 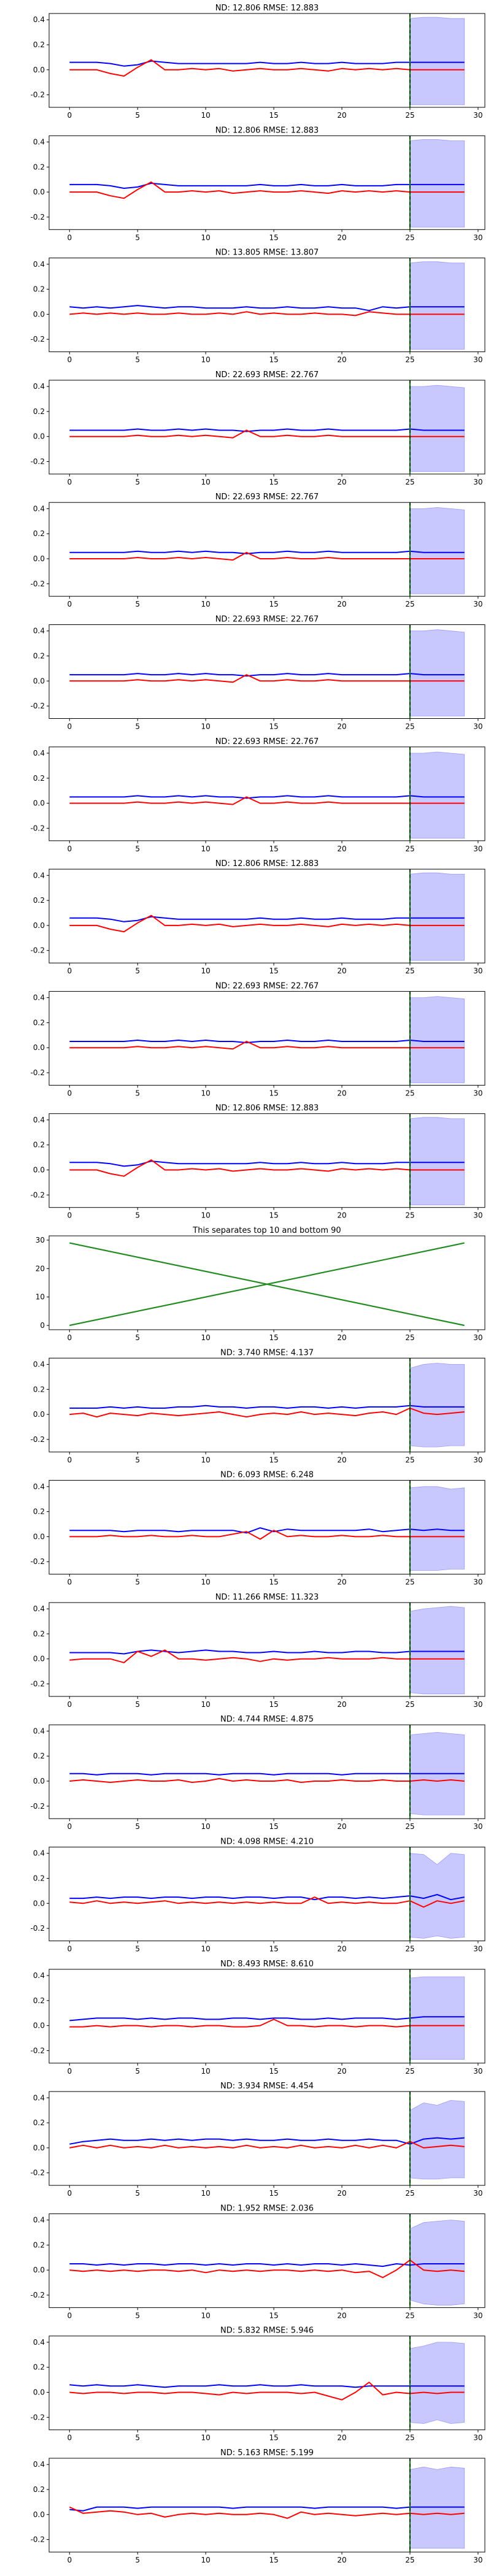 I want to click on y-tick-label: 30, so click(x=40, y=1240).